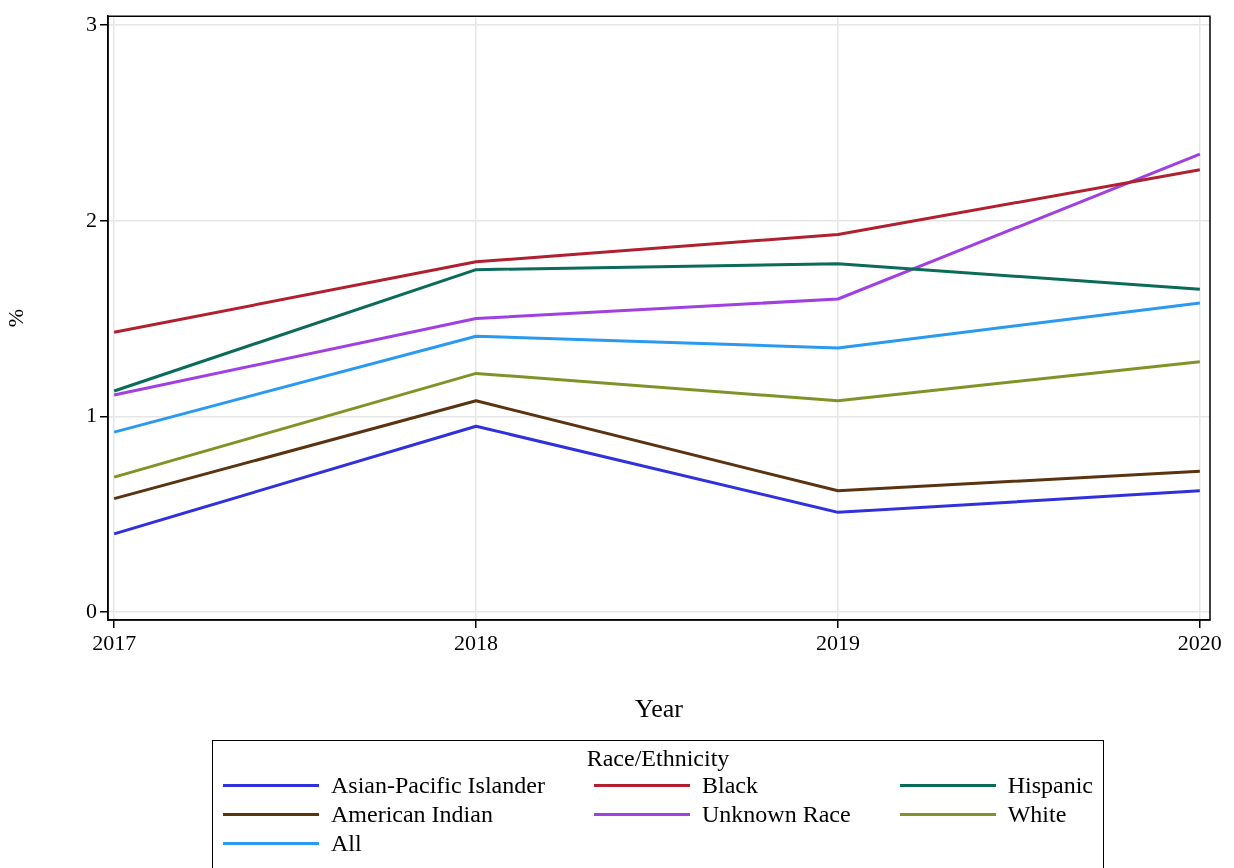  Describe the element at coordinates (1199, 642) in the screenshot. I see `x-tick-label: 2020` at that location.